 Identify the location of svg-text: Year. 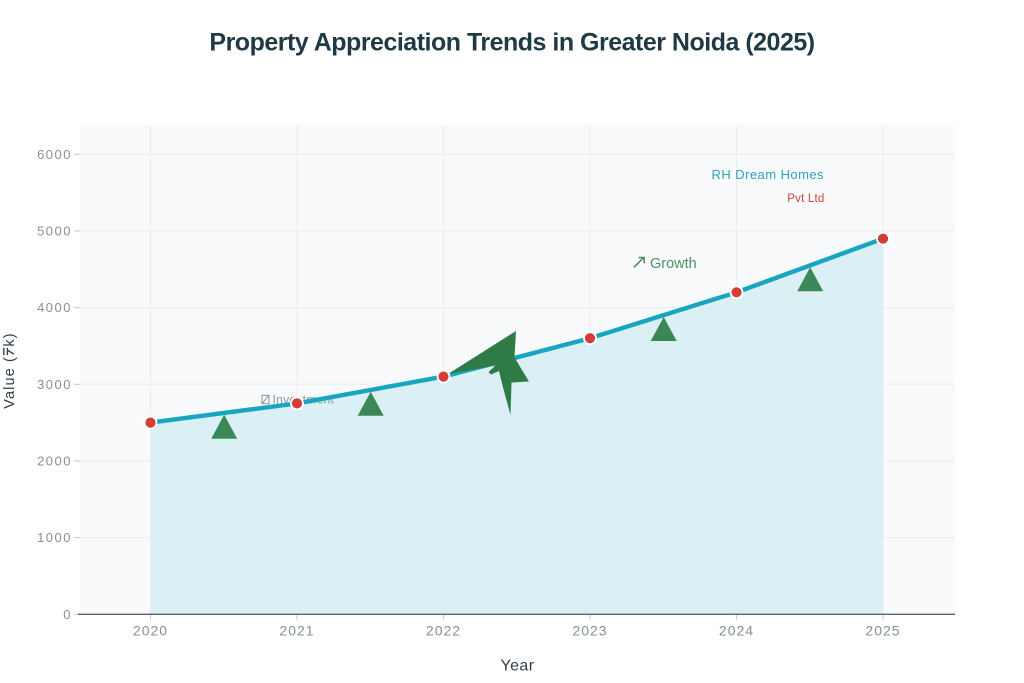
(518, 666).